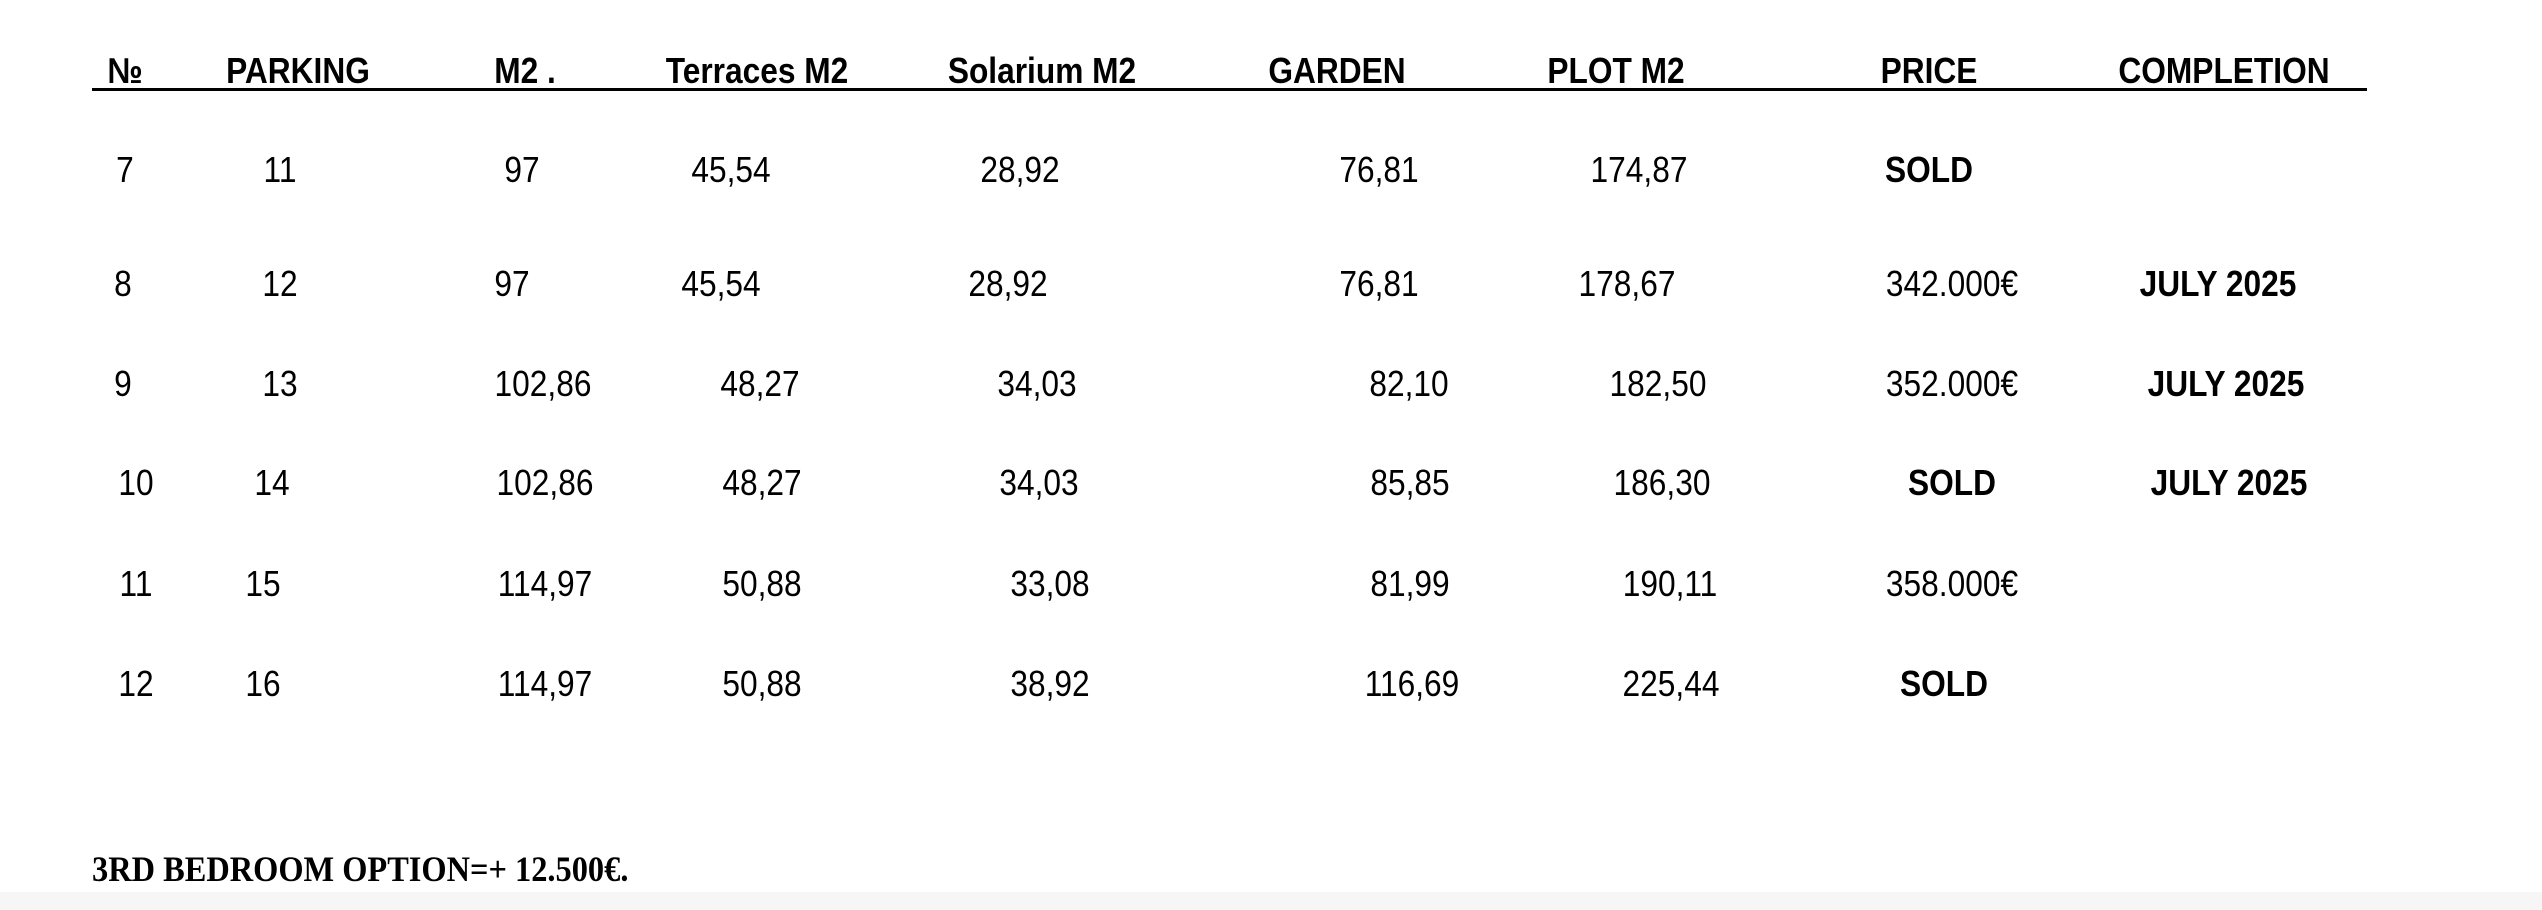 The image size is (2542, 910). Describe the element at coordinates (262, 583) in the screenshot. I see `cell-parking: 15` at that location.